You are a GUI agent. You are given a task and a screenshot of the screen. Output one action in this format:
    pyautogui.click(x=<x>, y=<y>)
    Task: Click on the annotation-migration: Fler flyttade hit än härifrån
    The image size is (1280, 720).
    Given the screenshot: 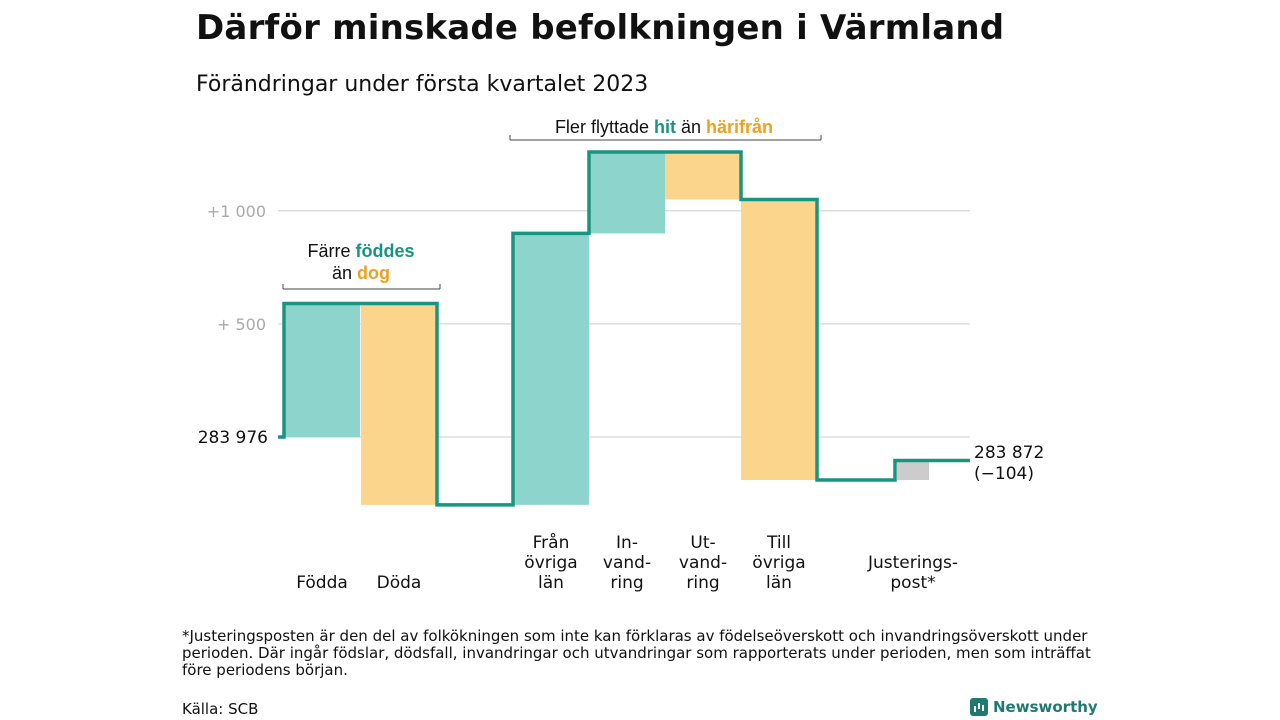 What is the action you would take?
    pyautogui.click(x=664, y=127)
    